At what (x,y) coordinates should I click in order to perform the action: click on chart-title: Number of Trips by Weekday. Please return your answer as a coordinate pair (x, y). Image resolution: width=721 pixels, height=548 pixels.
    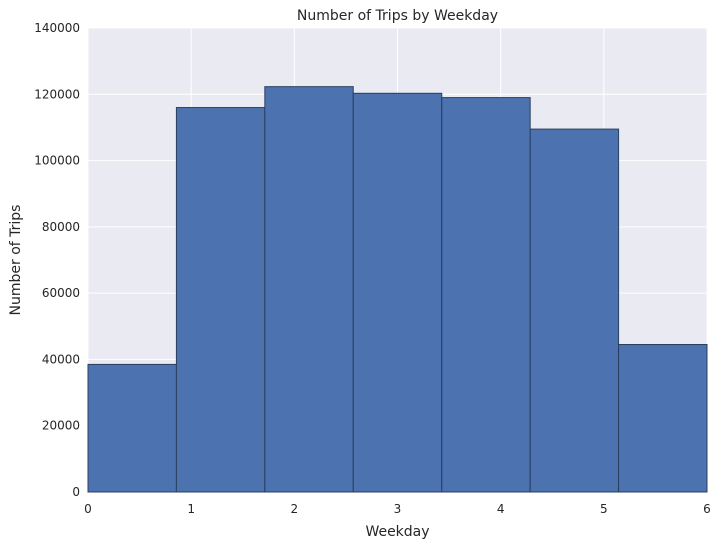
    Looking at the image, I should click on (397, 16).